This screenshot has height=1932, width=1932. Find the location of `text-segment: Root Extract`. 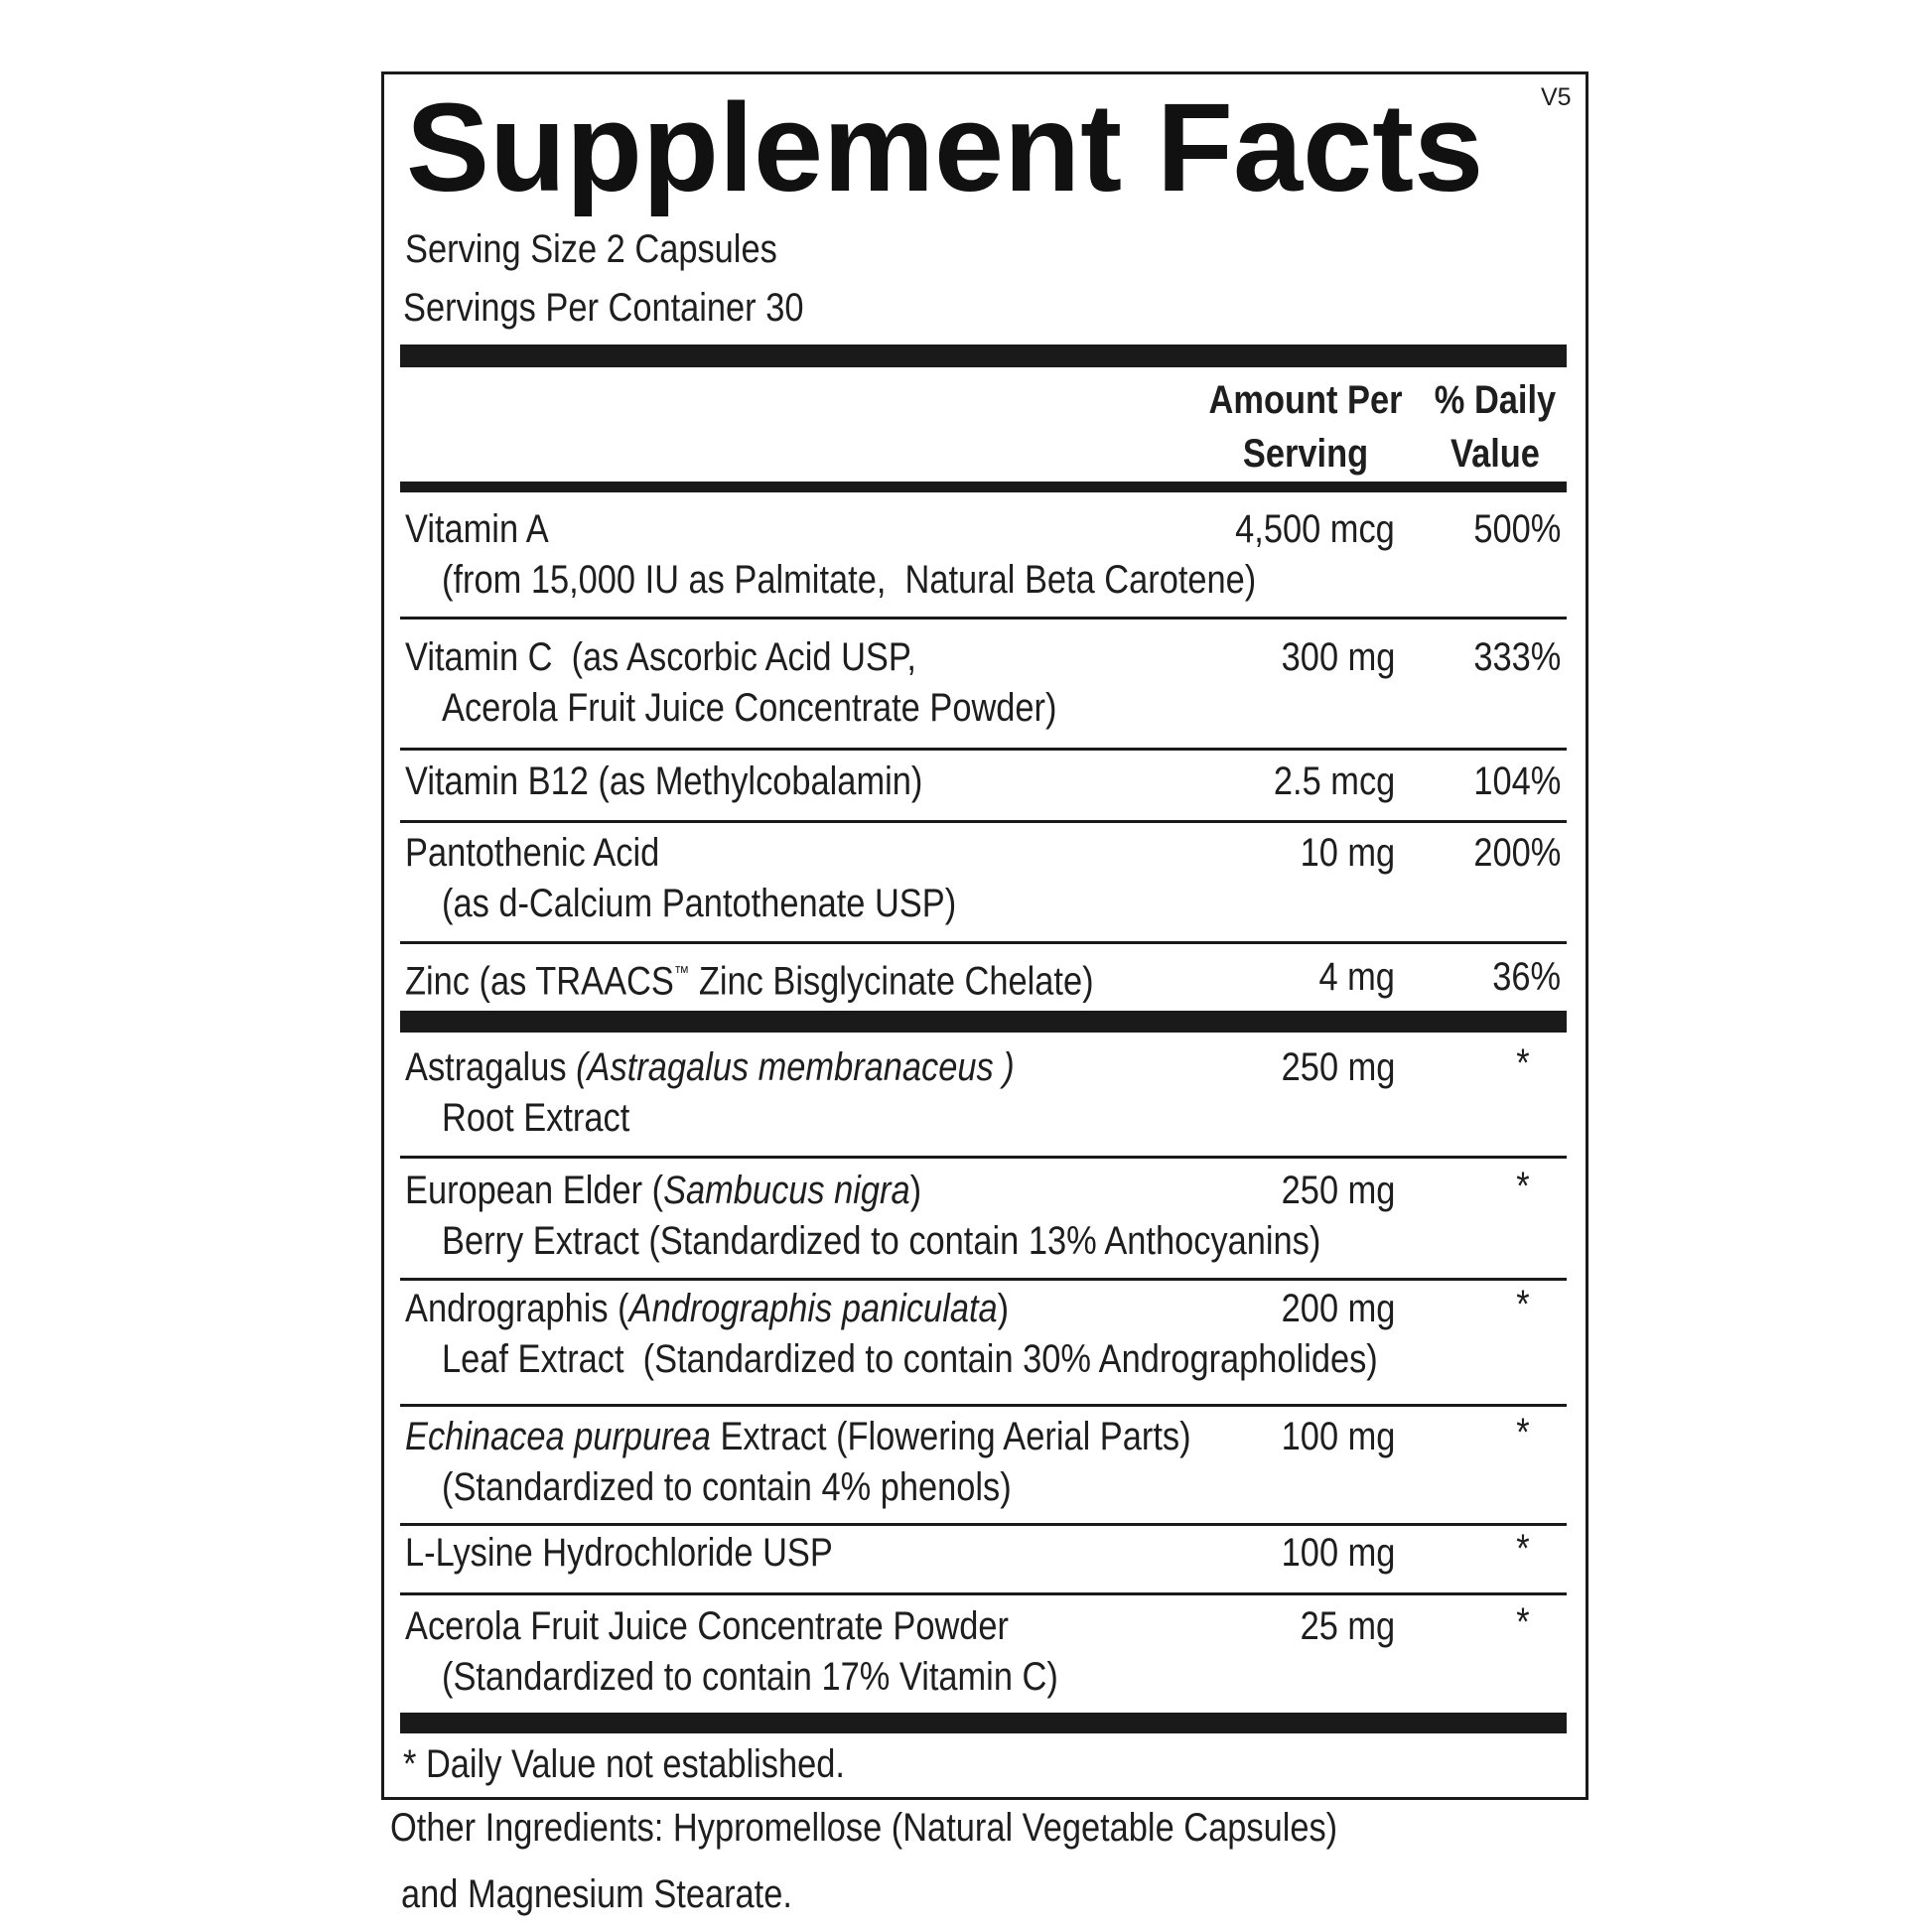

text-segment: Root Extract is located at coordinates (536, 1118).